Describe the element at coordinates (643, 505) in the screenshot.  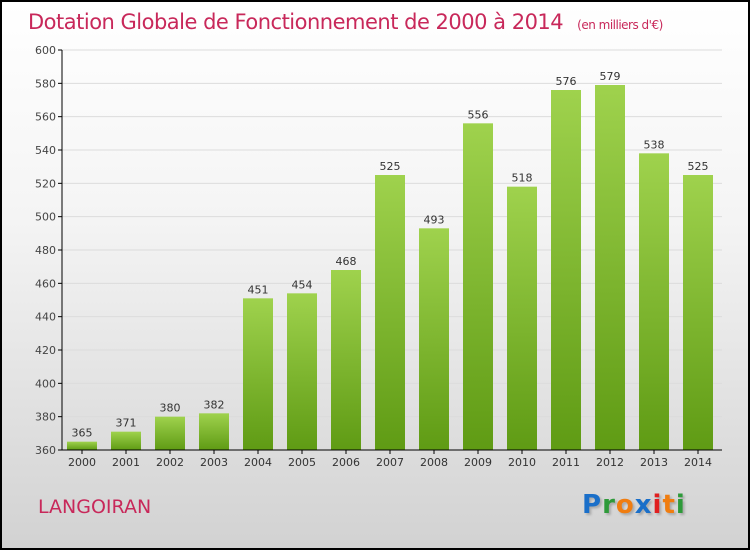
I see `logo-letter: x` at that location.